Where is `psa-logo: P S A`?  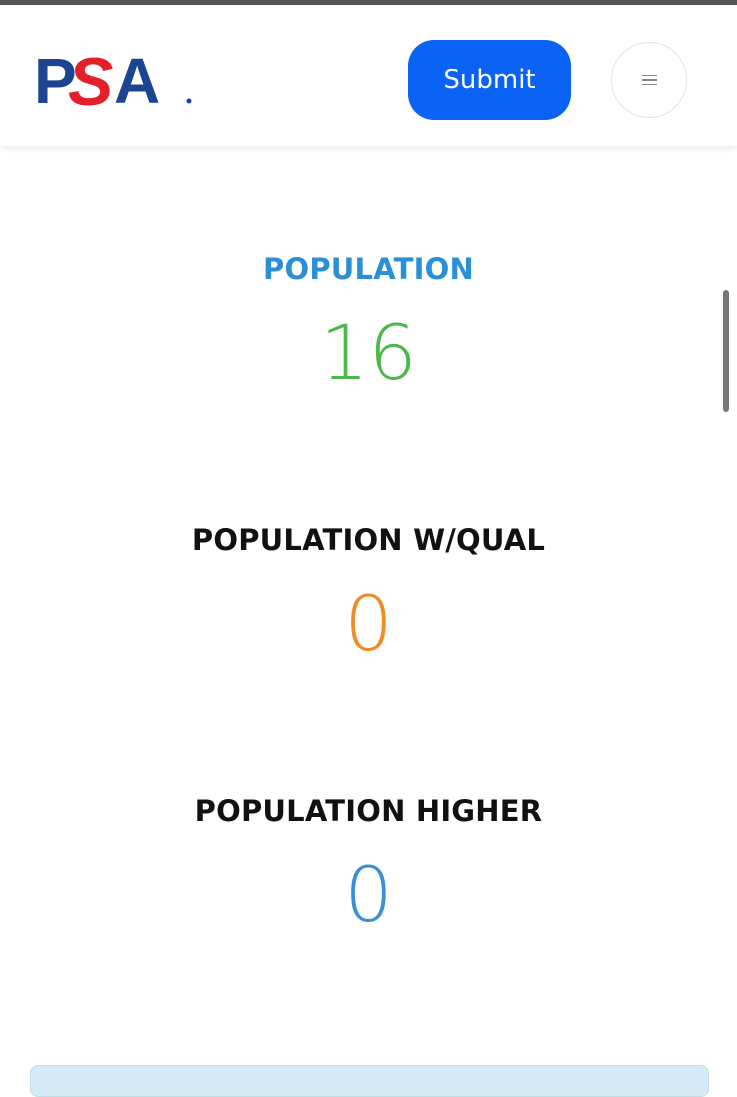
psa-logo: P S A is located at coordinates (114, 82).